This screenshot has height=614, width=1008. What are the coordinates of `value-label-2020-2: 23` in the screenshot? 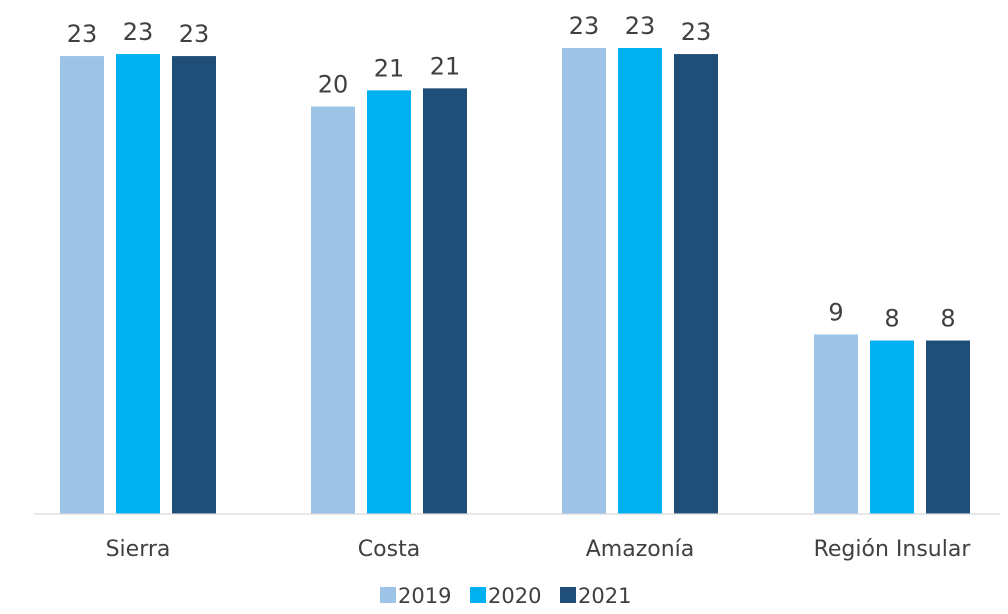 It's located at (640, 26).